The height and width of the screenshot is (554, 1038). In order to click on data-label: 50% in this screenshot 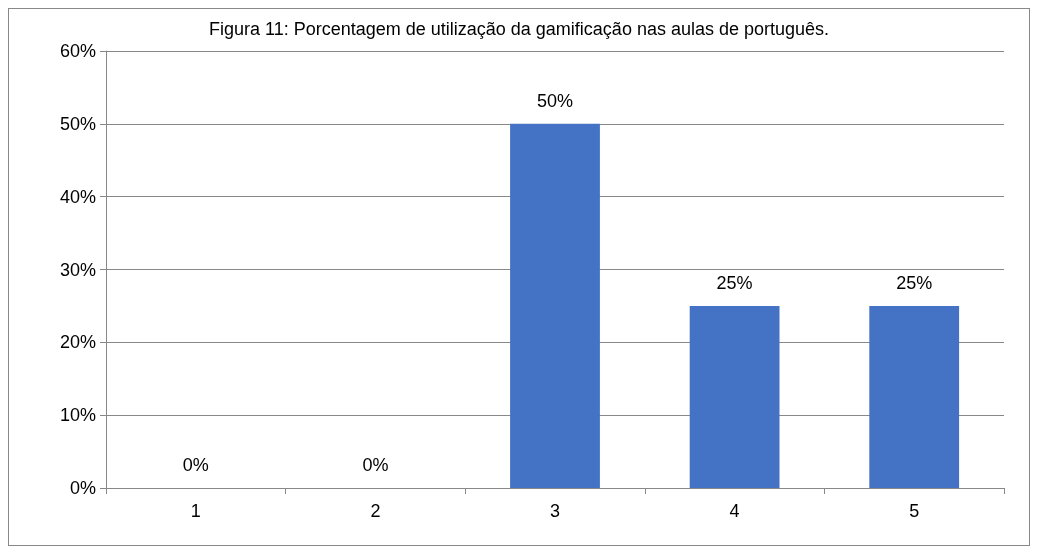, I will do `click(555, 100)`.